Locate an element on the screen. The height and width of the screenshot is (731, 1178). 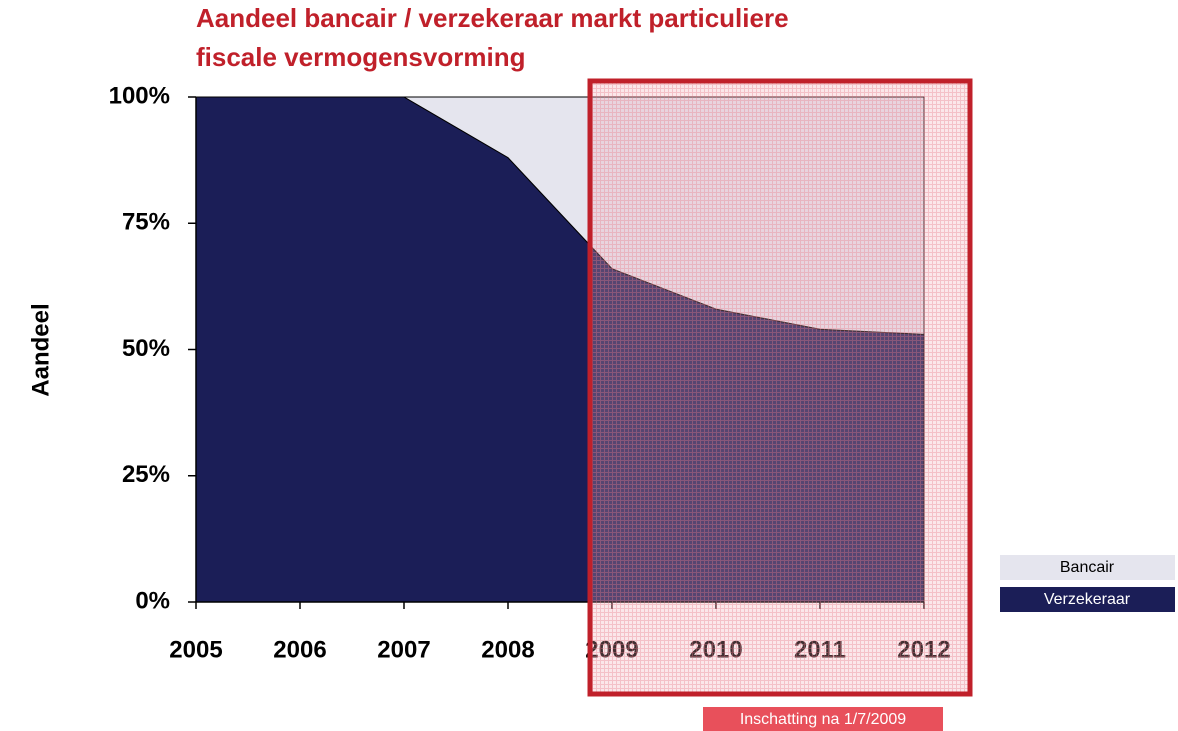
y-tick-label: 25% is located at coordinates (146, 474).